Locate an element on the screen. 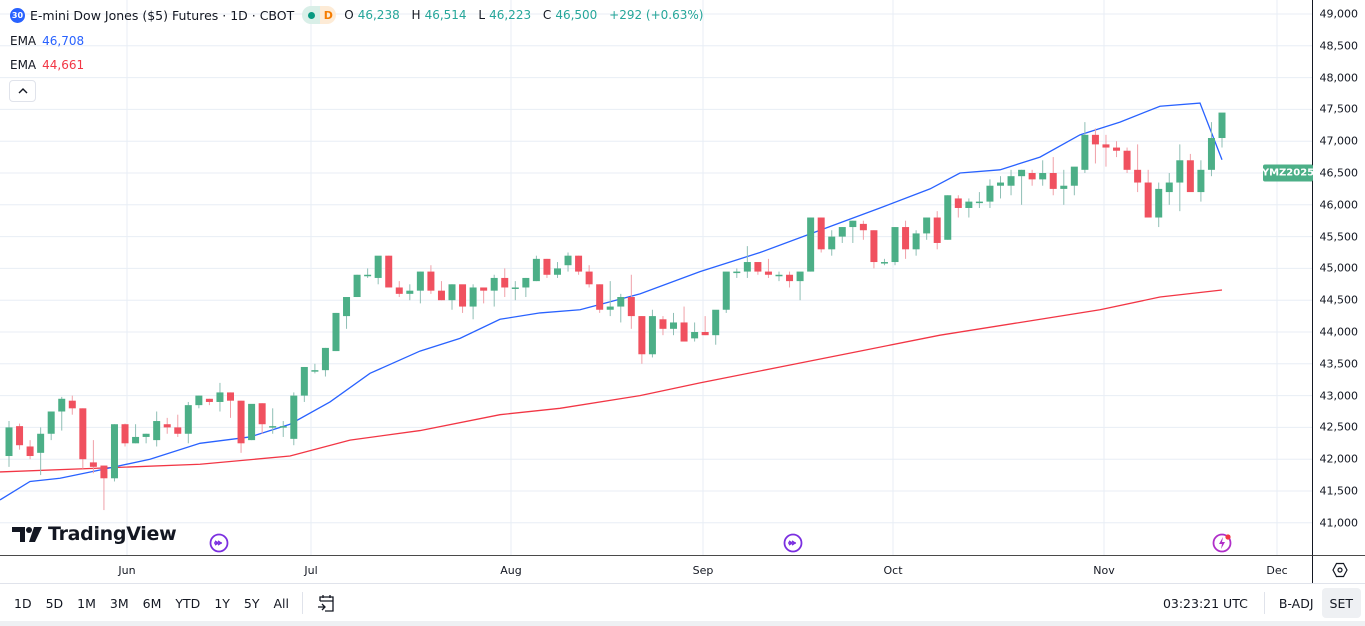  time-tick-label: Aug is located at coordinates (511, 570).